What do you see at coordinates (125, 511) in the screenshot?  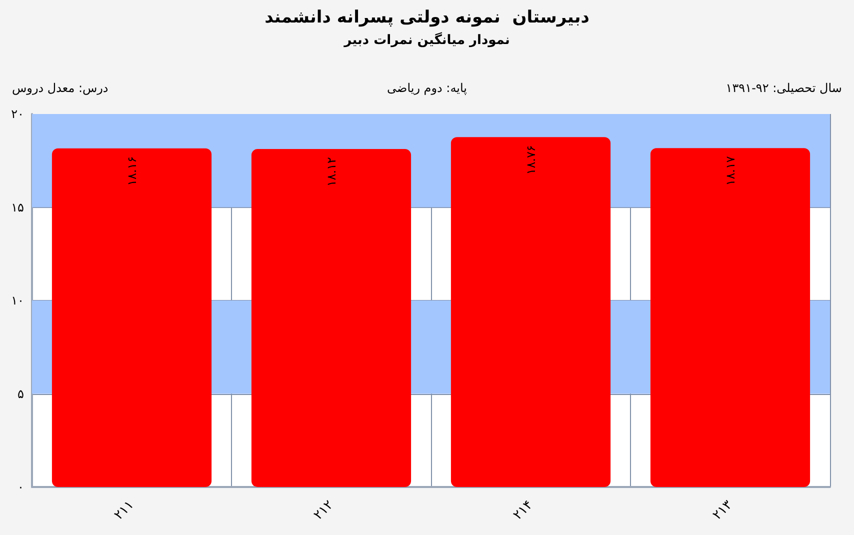 I see `x-tick-label: ۲۱۱` at bounding box center [125, 511].